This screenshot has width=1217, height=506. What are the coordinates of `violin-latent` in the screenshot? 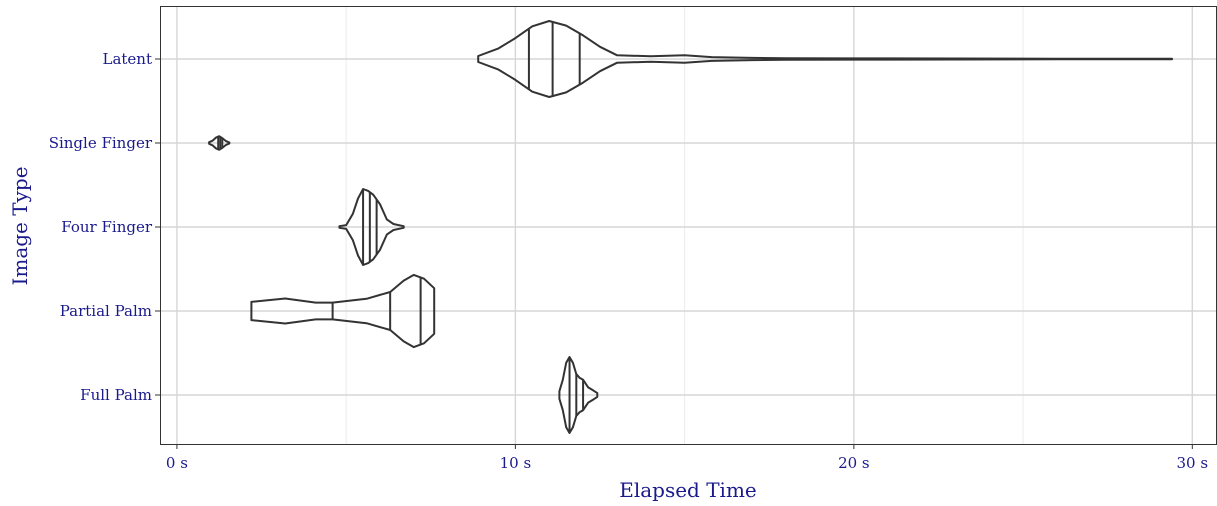 It's located at (825, 59).